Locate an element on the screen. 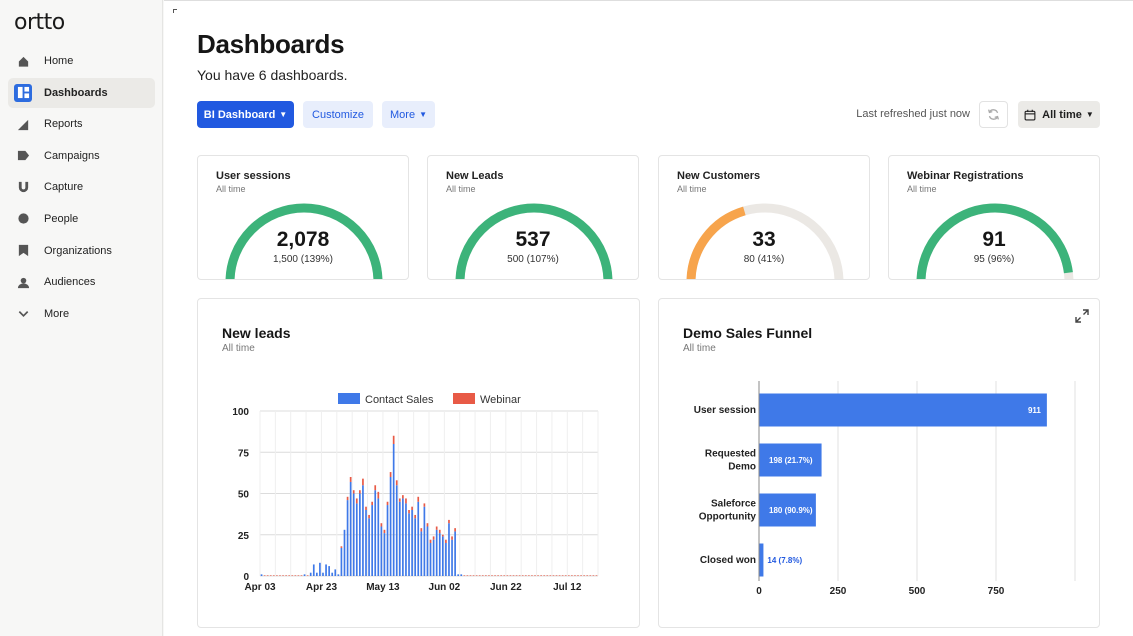 The height and width of the screenshot is (636, 1133). kpi-card: User sessions All time 2,078 1,500 (139%) is located at coordinates (303, 217).